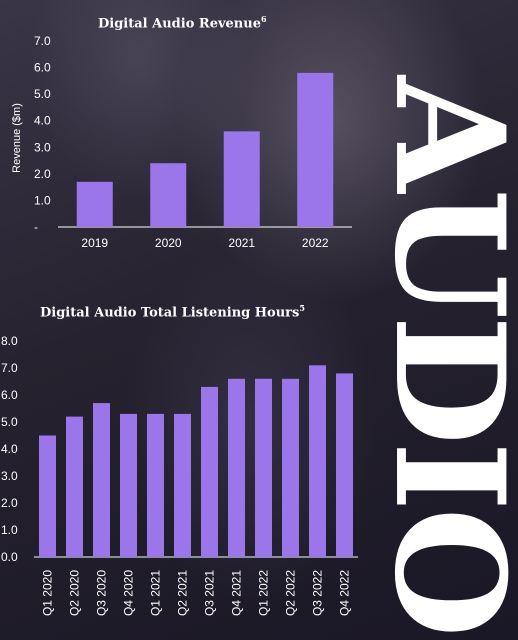 This screenshot has height=640, width=518. What do you see at coordinates (48, 593) in the screenshot?
I see `x-tick-label: Q1 2020` at bounding box center [48, 593].